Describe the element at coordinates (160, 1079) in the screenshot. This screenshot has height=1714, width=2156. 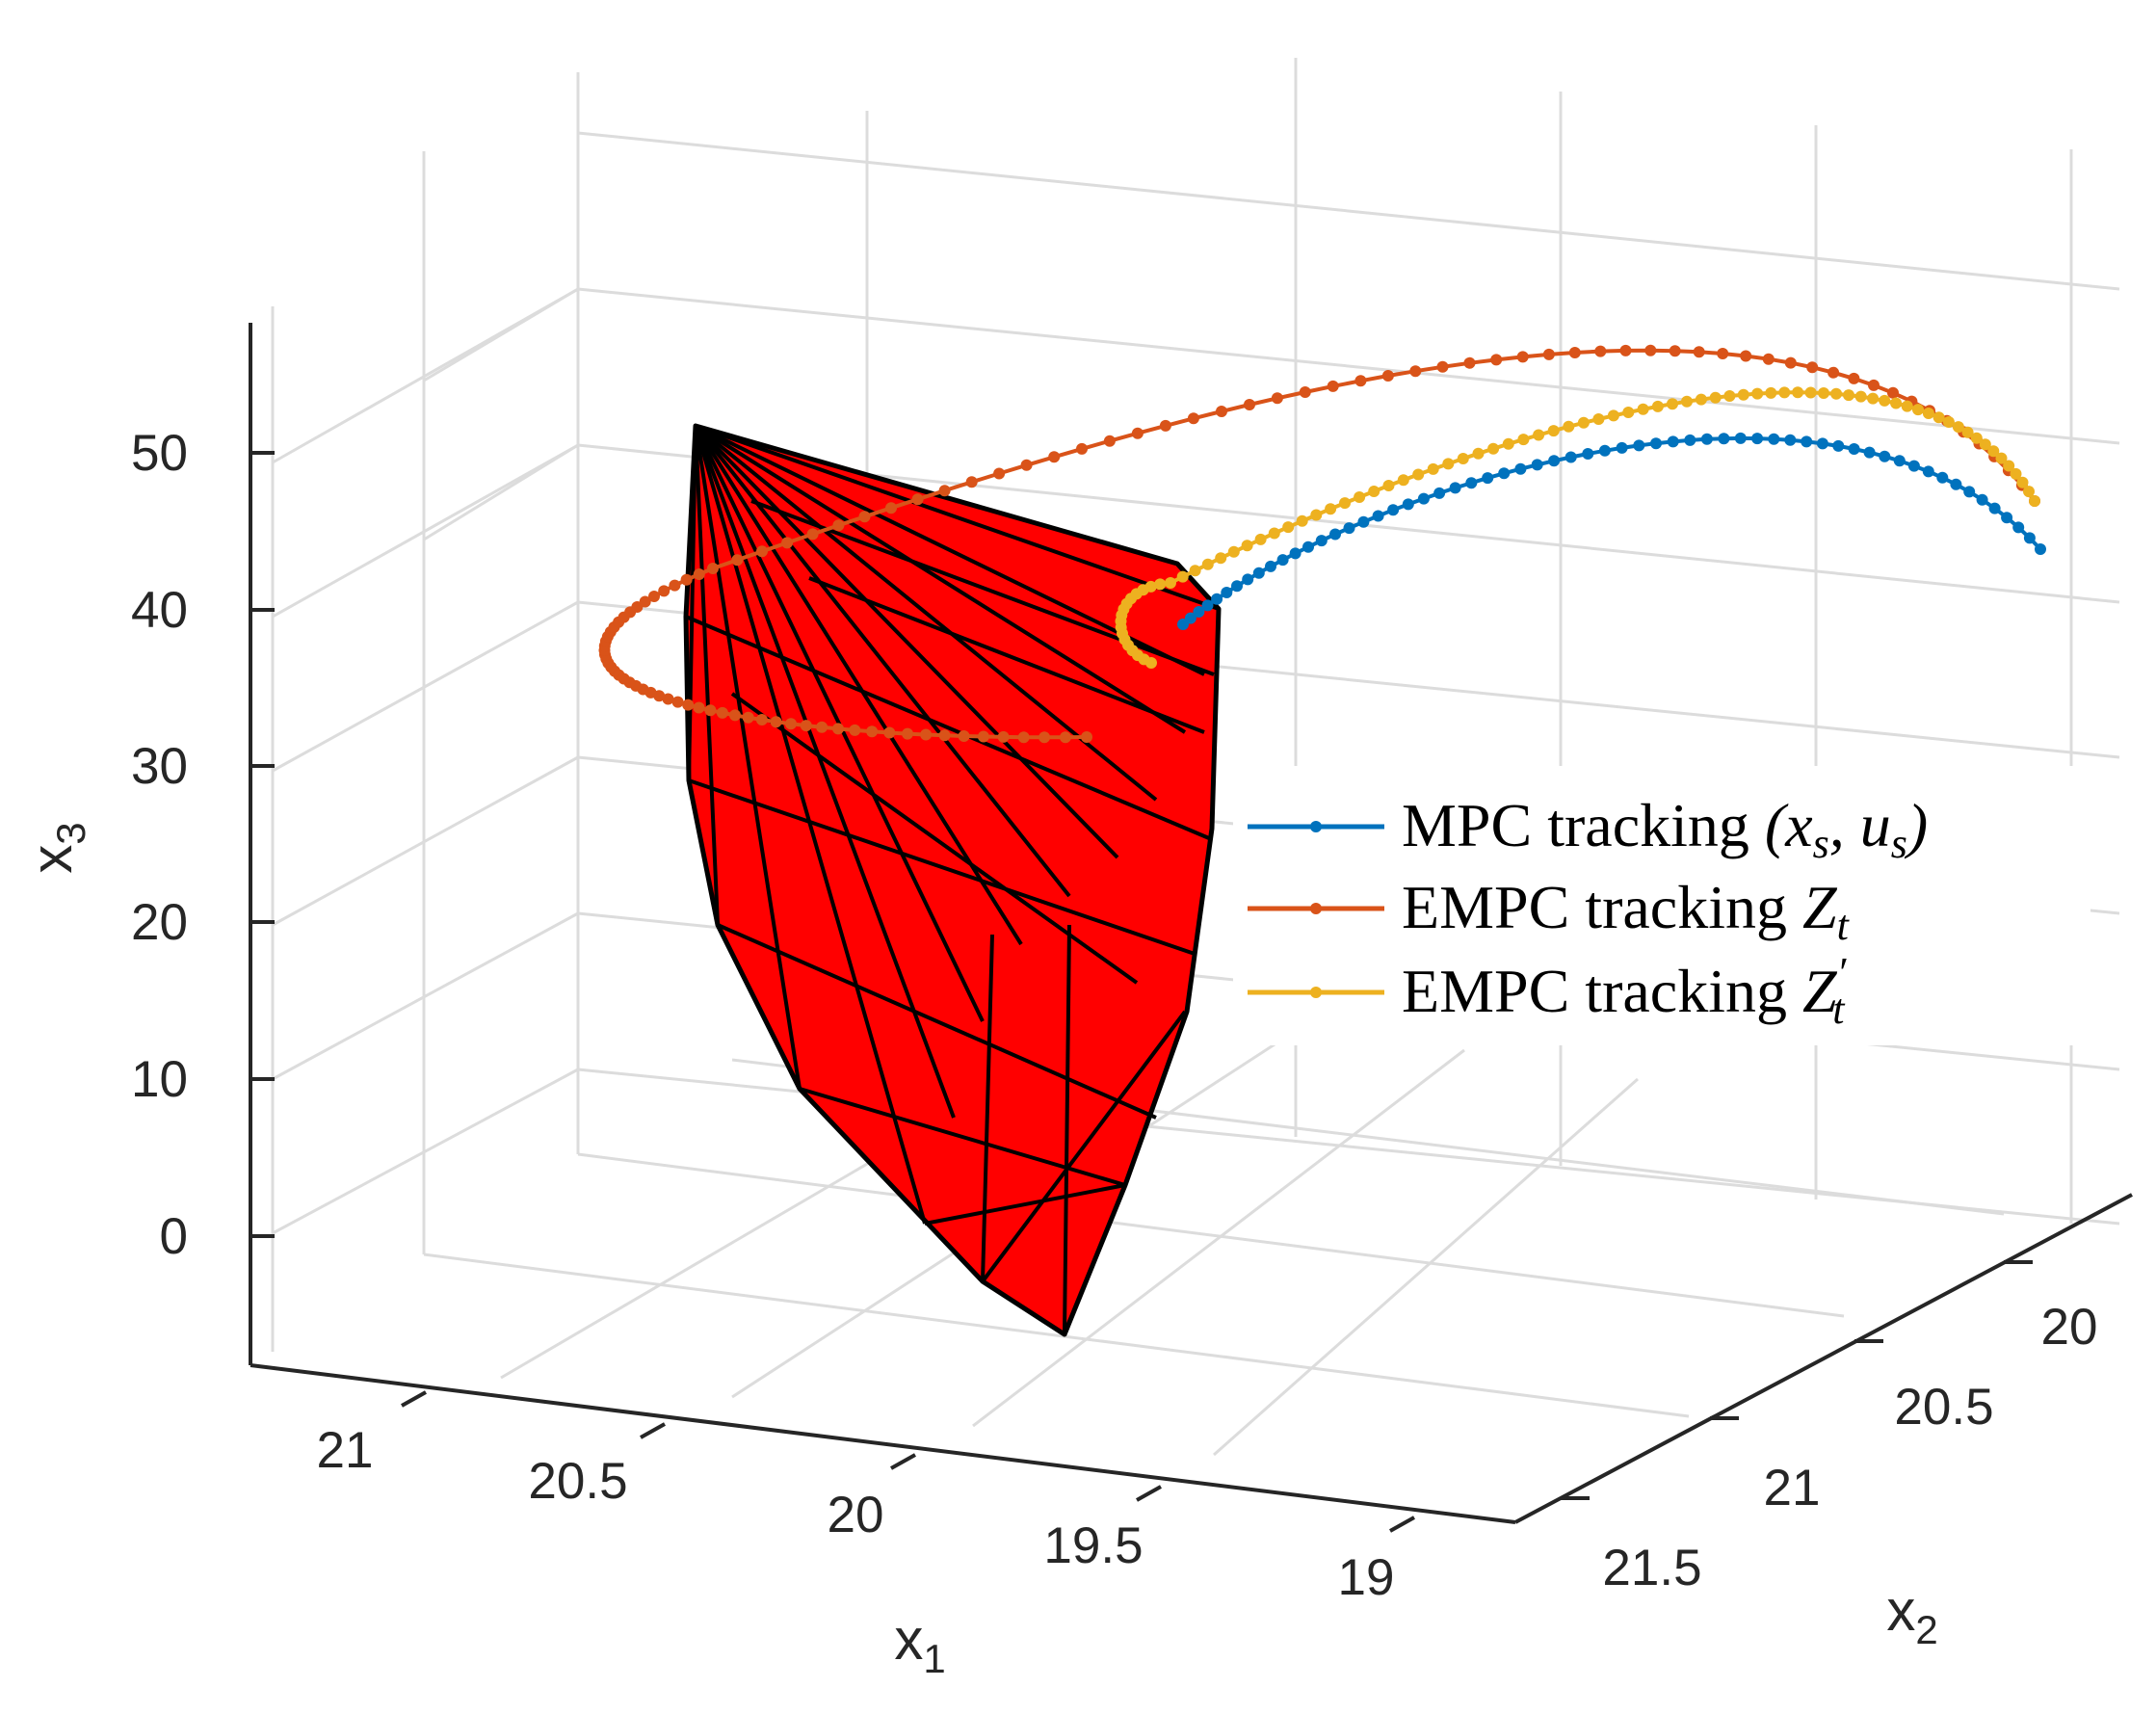
I see `x3-tick-label: 10` at that location.